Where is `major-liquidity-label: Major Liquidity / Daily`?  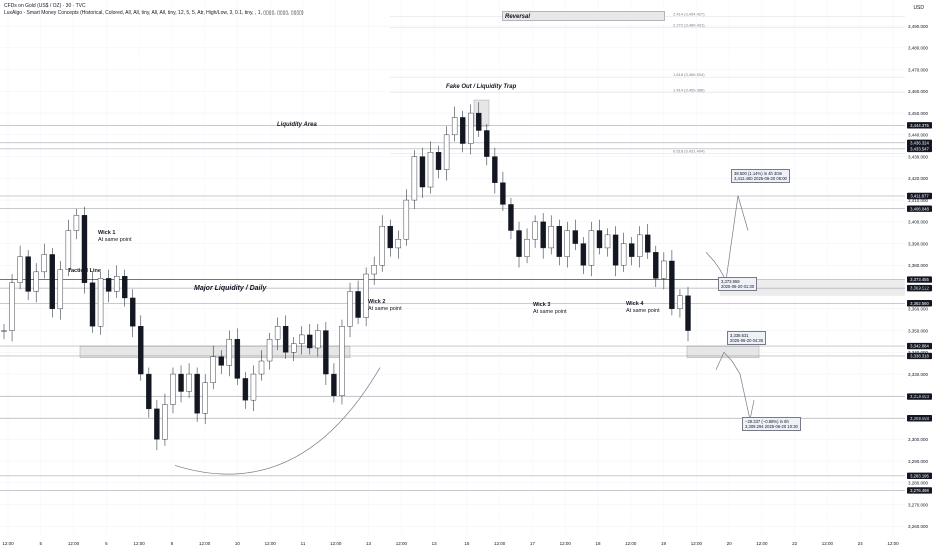 major-liquidity-label: Major Liquidity / Daily is located at coordinates (230, 288).